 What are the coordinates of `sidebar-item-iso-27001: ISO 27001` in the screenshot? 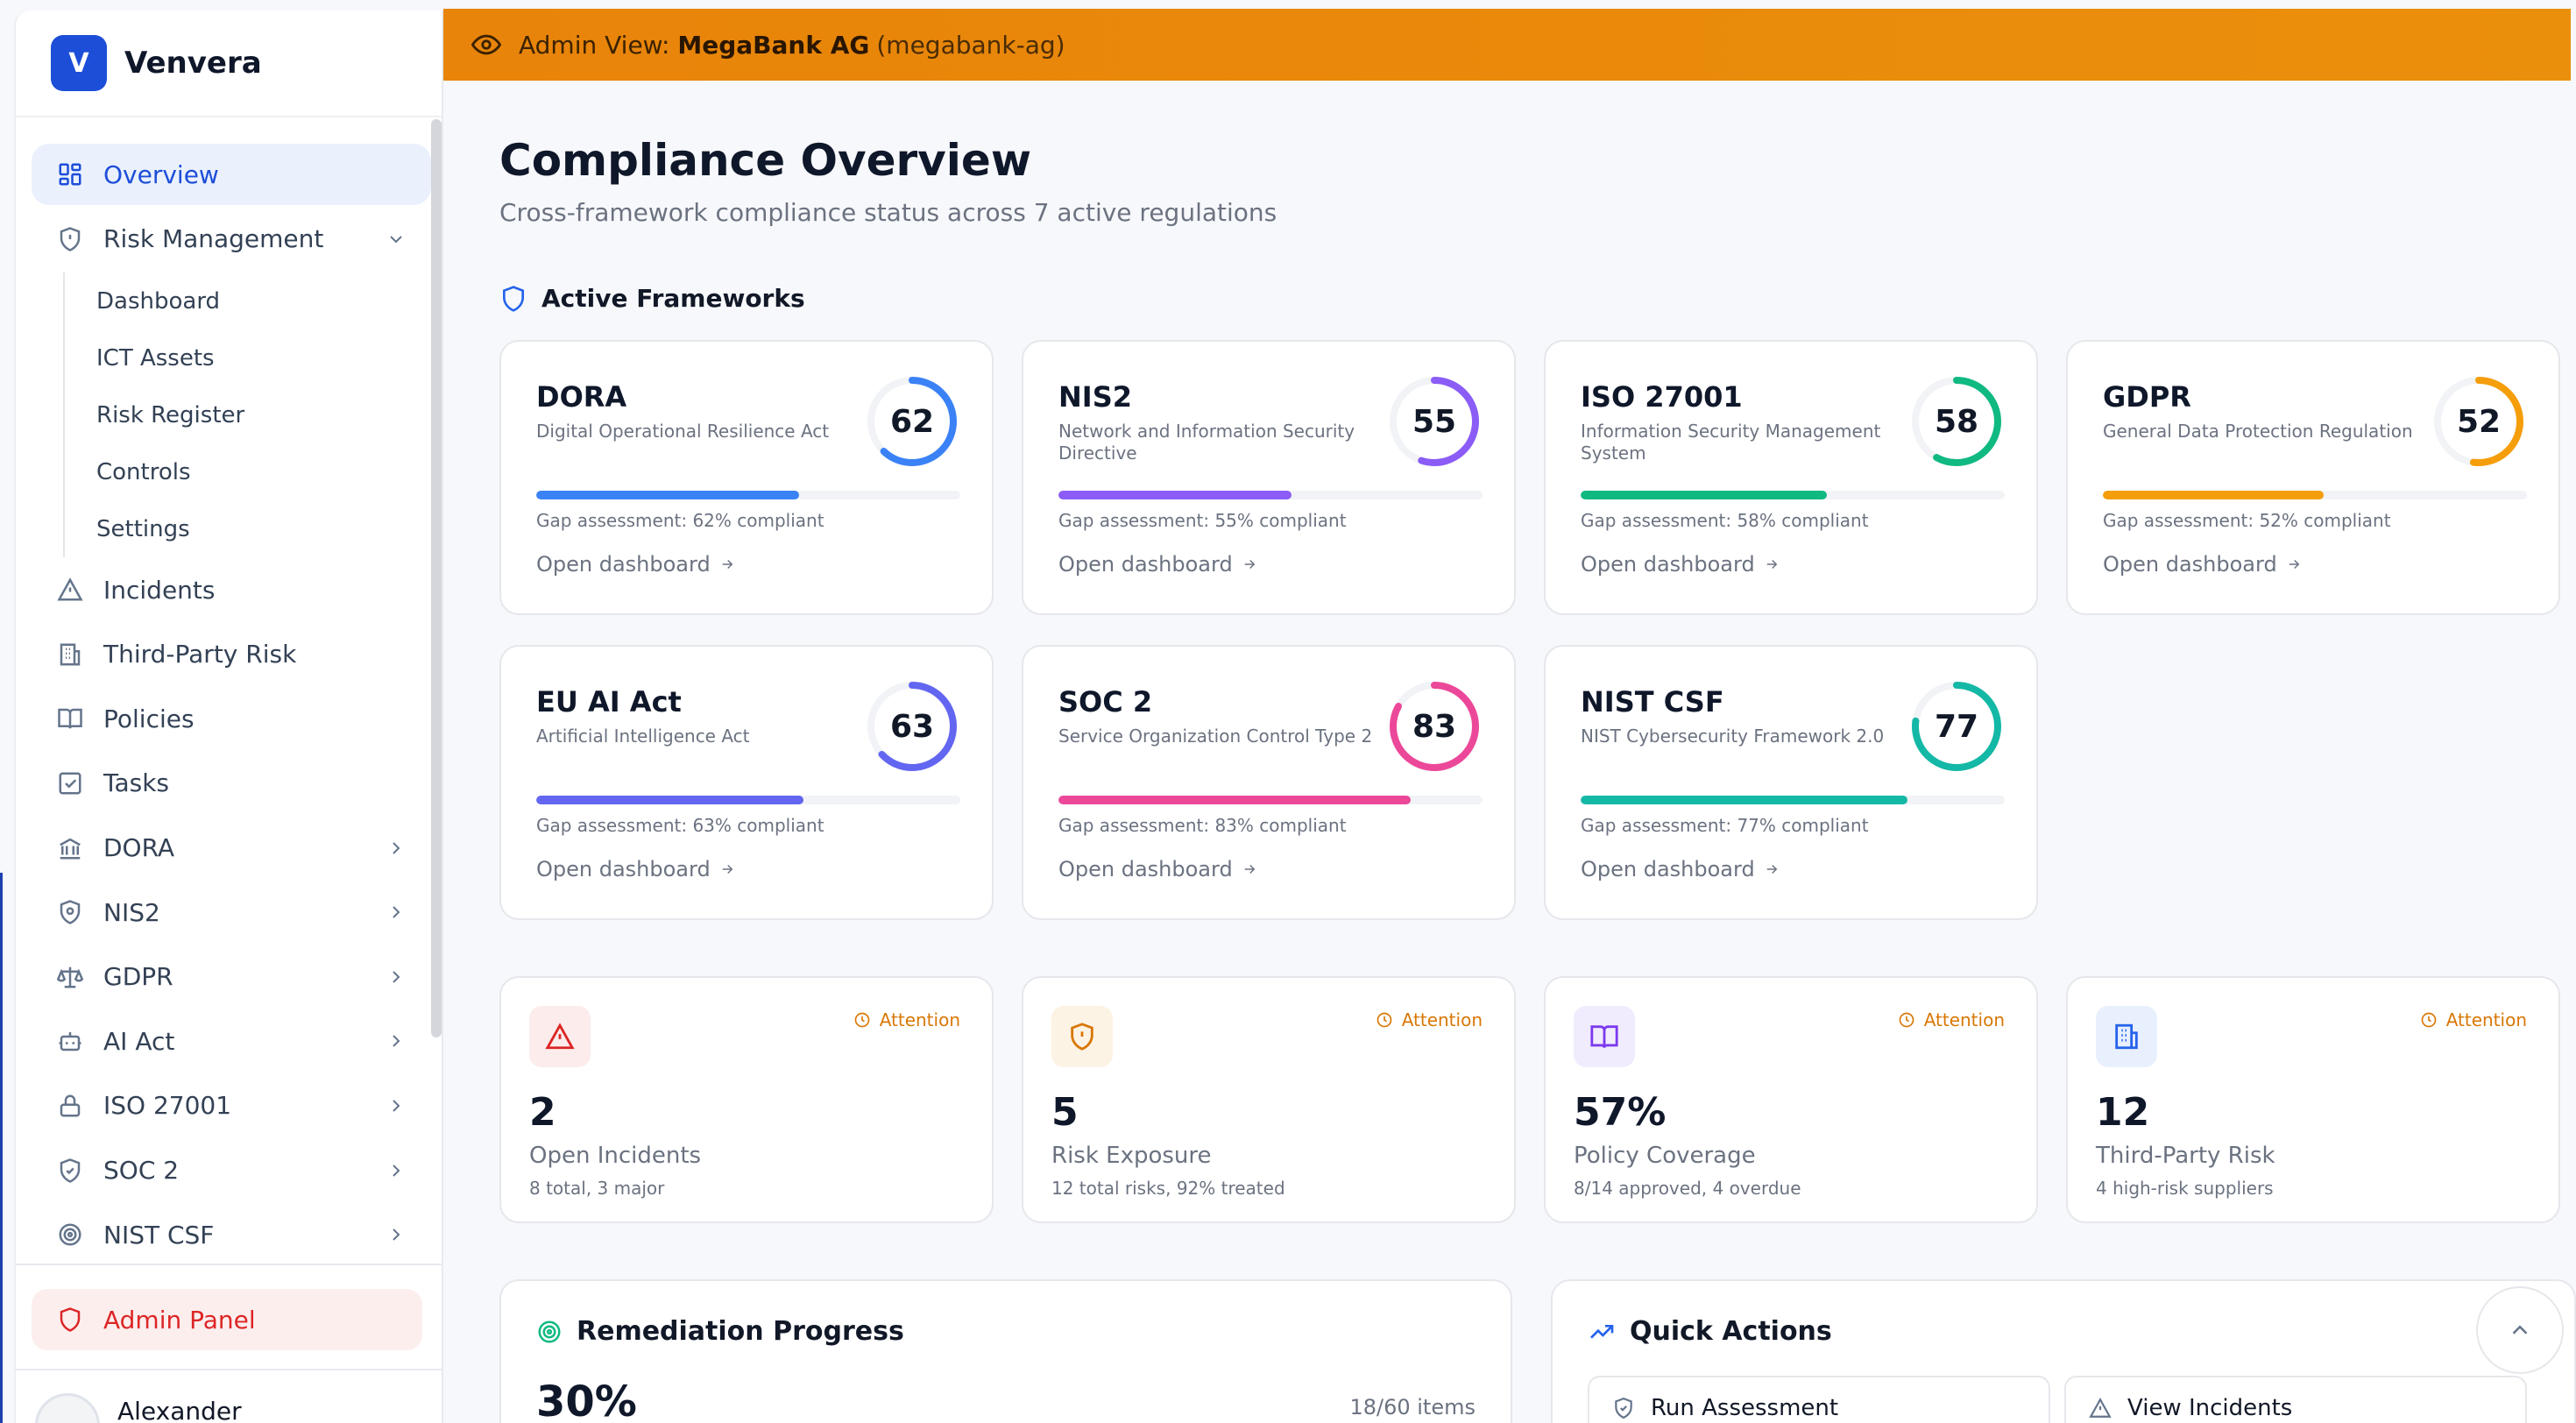 It's located at (231, 1105).